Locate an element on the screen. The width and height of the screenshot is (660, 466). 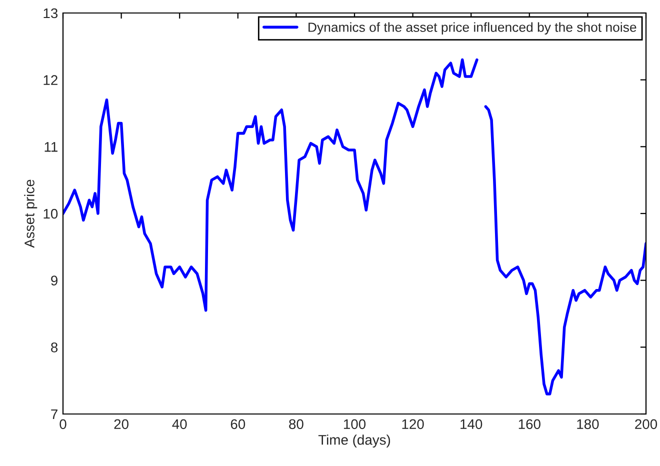
x-tick-label: 0 is located at coordinates (63, 424).